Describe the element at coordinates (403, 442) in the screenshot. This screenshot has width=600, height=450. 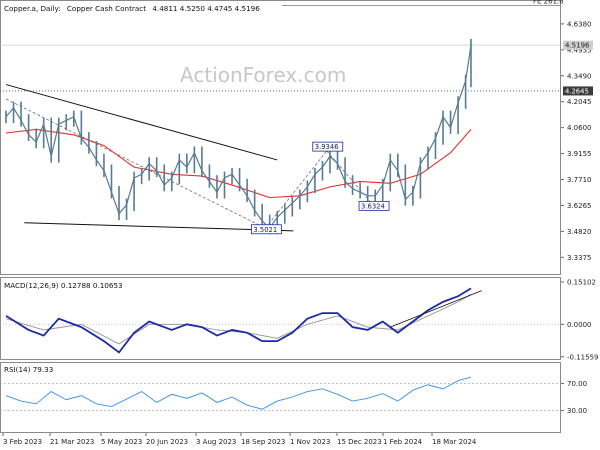
I see `time-axis-label: 1 Feb 2024` at that location.